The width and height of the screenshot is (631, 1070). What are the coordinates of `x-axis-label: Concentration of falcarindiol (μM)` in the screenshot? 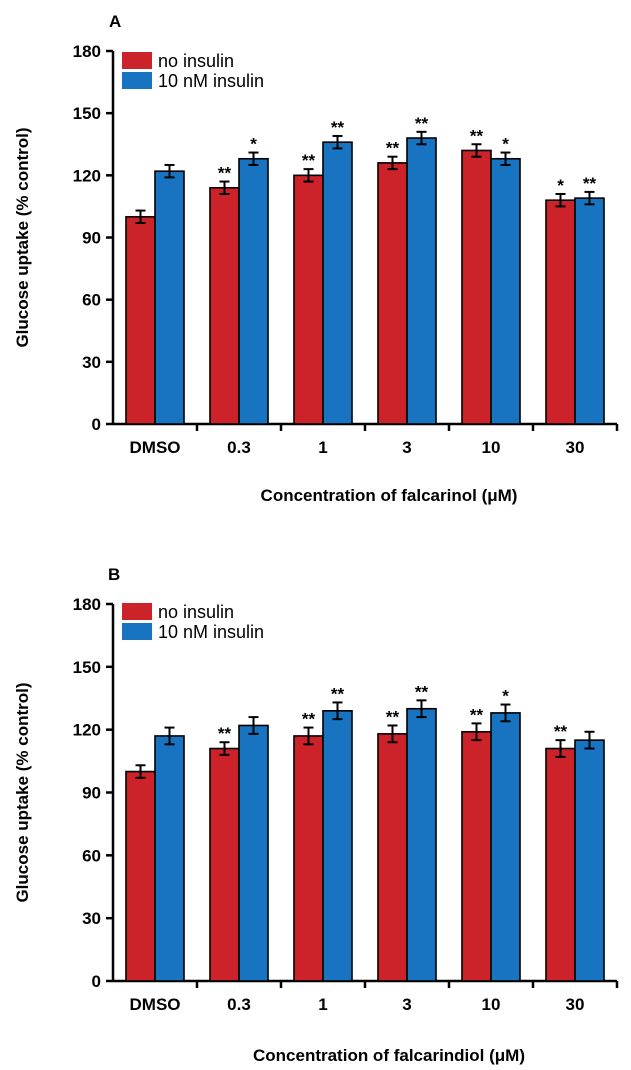 It's located at (389, 1055).